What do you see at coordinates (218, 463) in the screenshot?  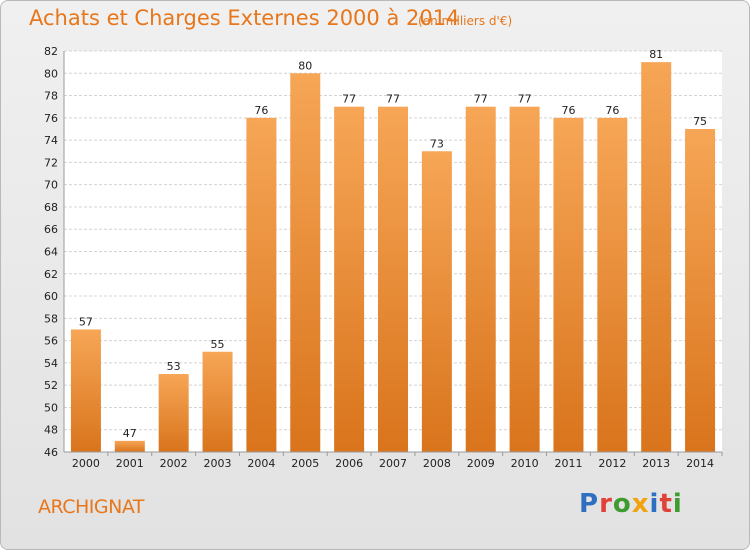 I see `x-tick-label: 2003` at bounding box center [218, 463].